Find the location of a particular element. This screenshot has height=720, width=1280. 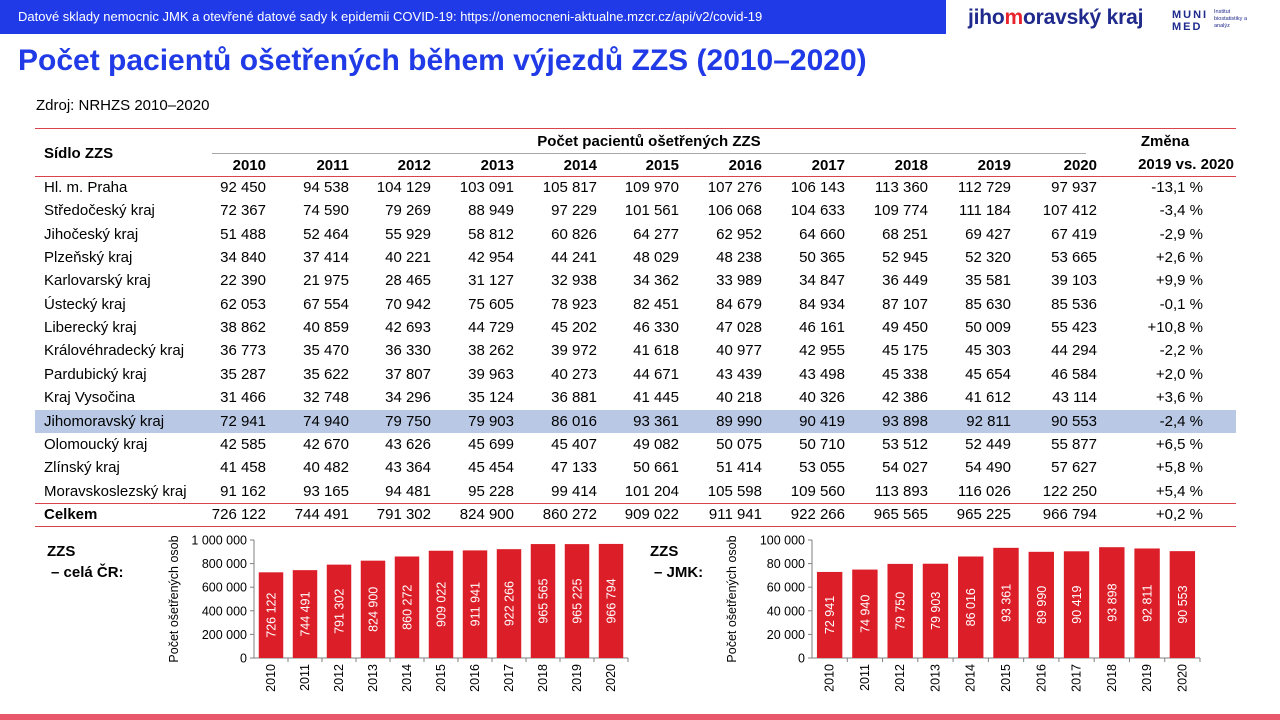

table-cell: 82 451 is located at coordinates (656, 304).